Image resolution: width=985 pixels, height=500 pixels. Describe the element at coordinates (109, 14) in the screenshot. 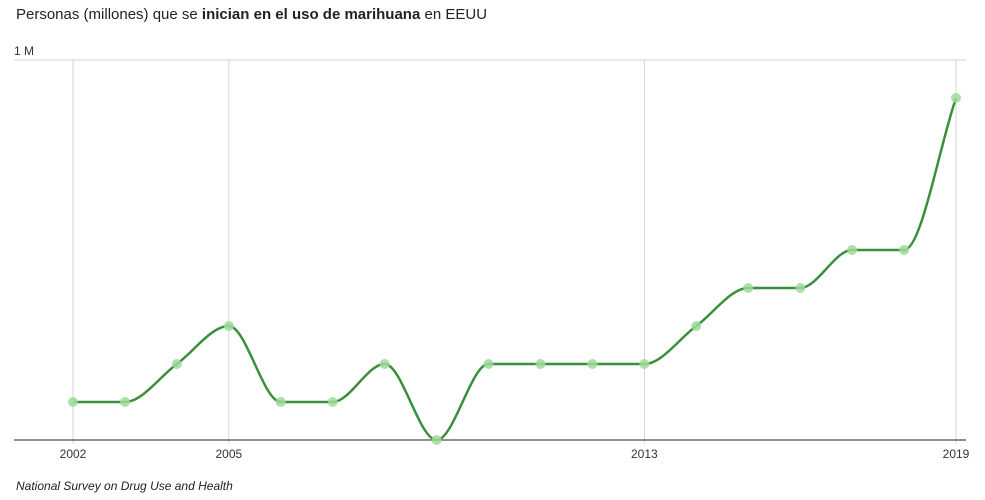

I see `chart-title-prefix: Personas (millones) que se` at that location.